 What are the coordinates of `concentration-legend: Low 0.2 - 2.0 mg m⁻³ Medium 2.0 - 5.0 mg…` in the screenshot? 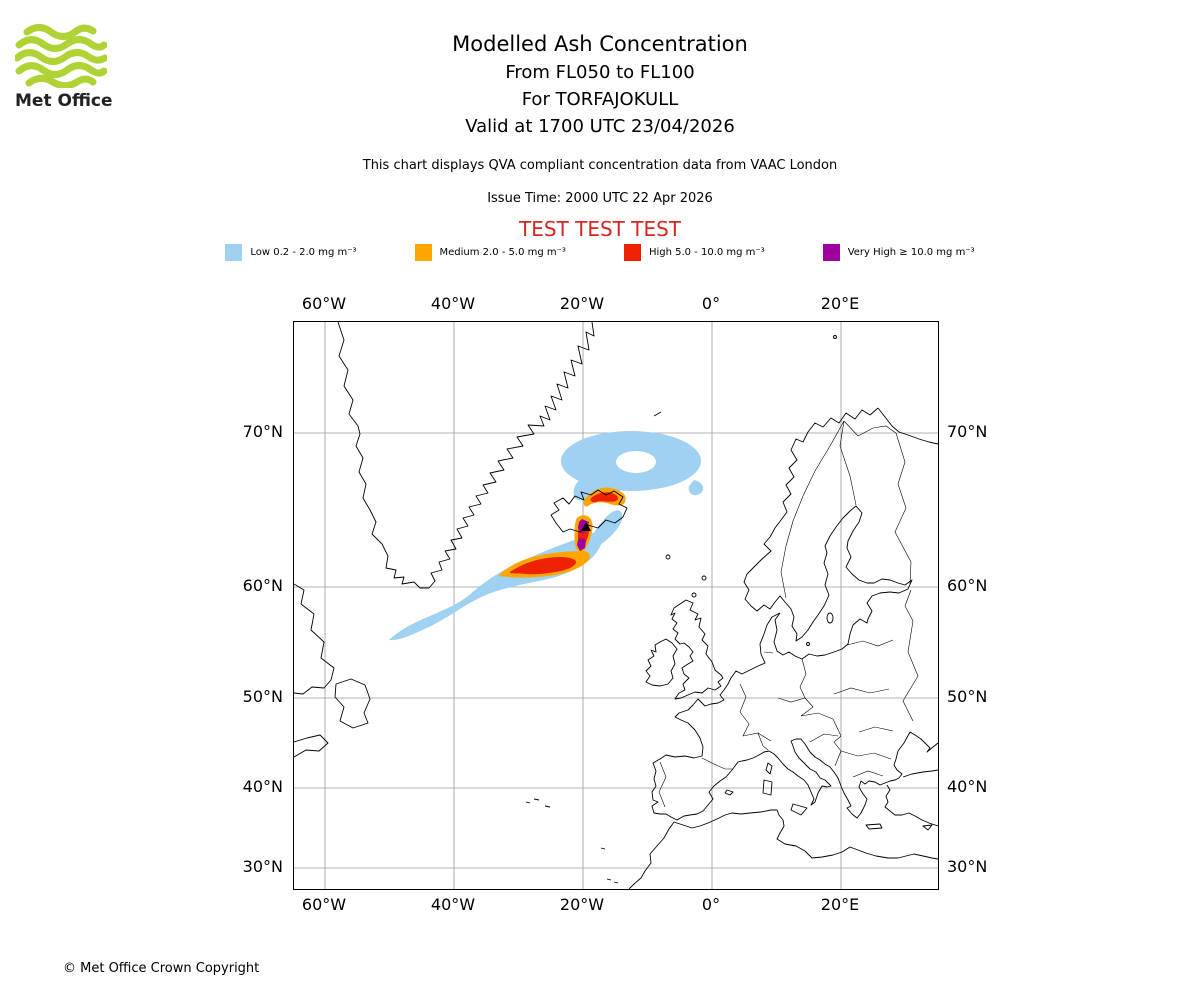 It's located at (600, 252).